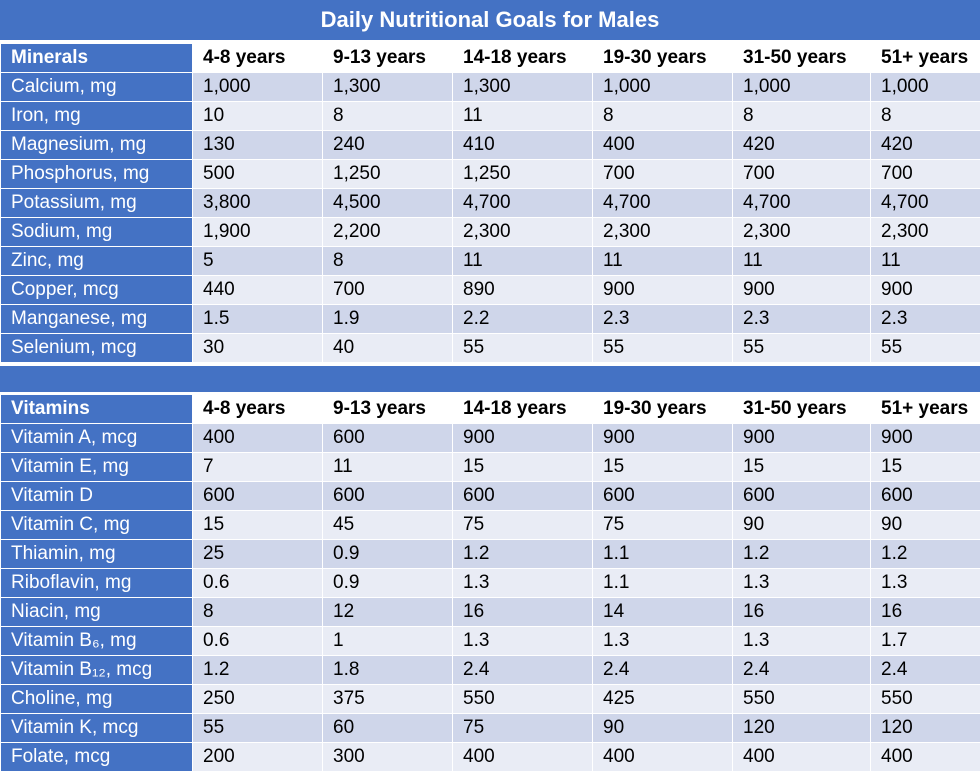  I want to click on table-row: Choline, mg 250 375 550 425 550 550, so click(490, 699).